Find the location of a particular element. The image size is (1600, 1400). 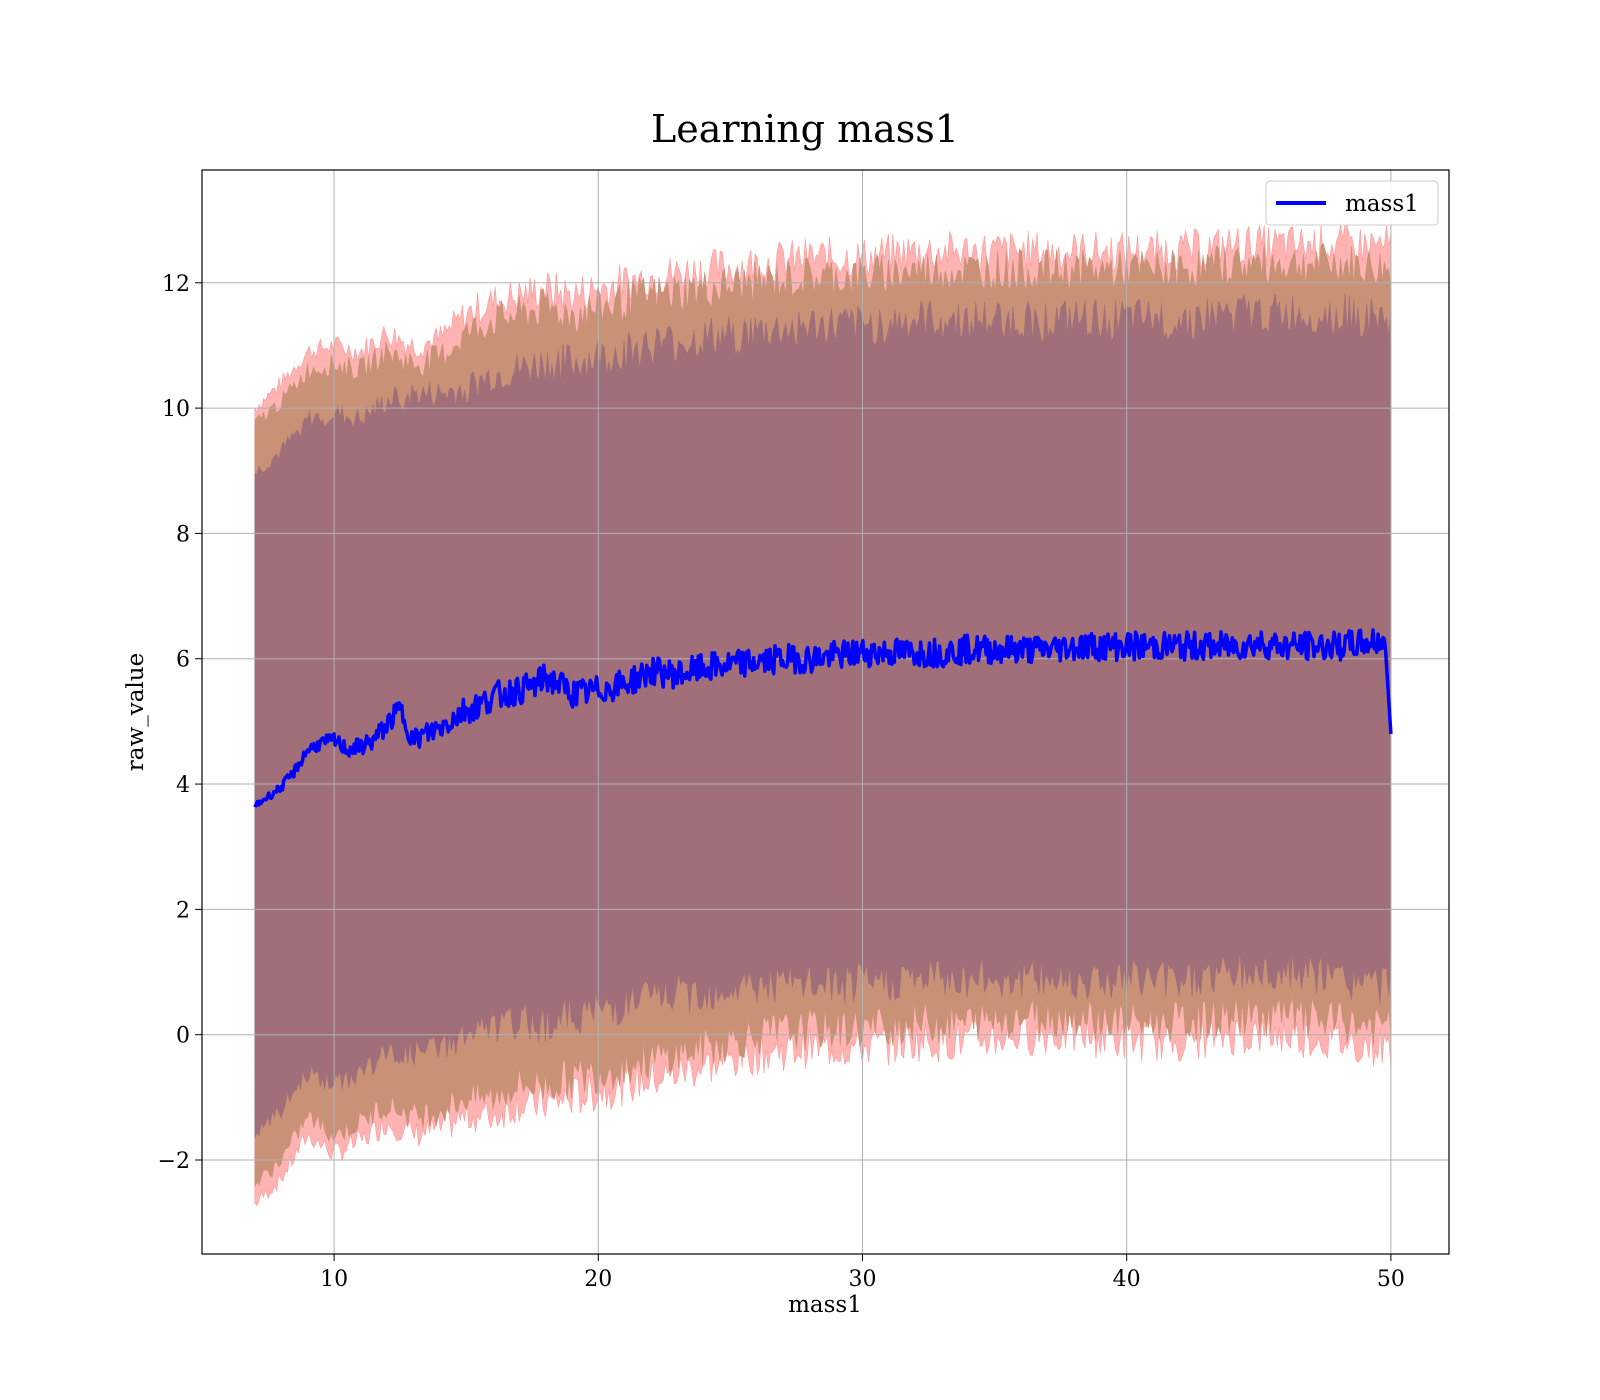

legend-label-mass1: mass1 is located at coordinates (1382, 204).